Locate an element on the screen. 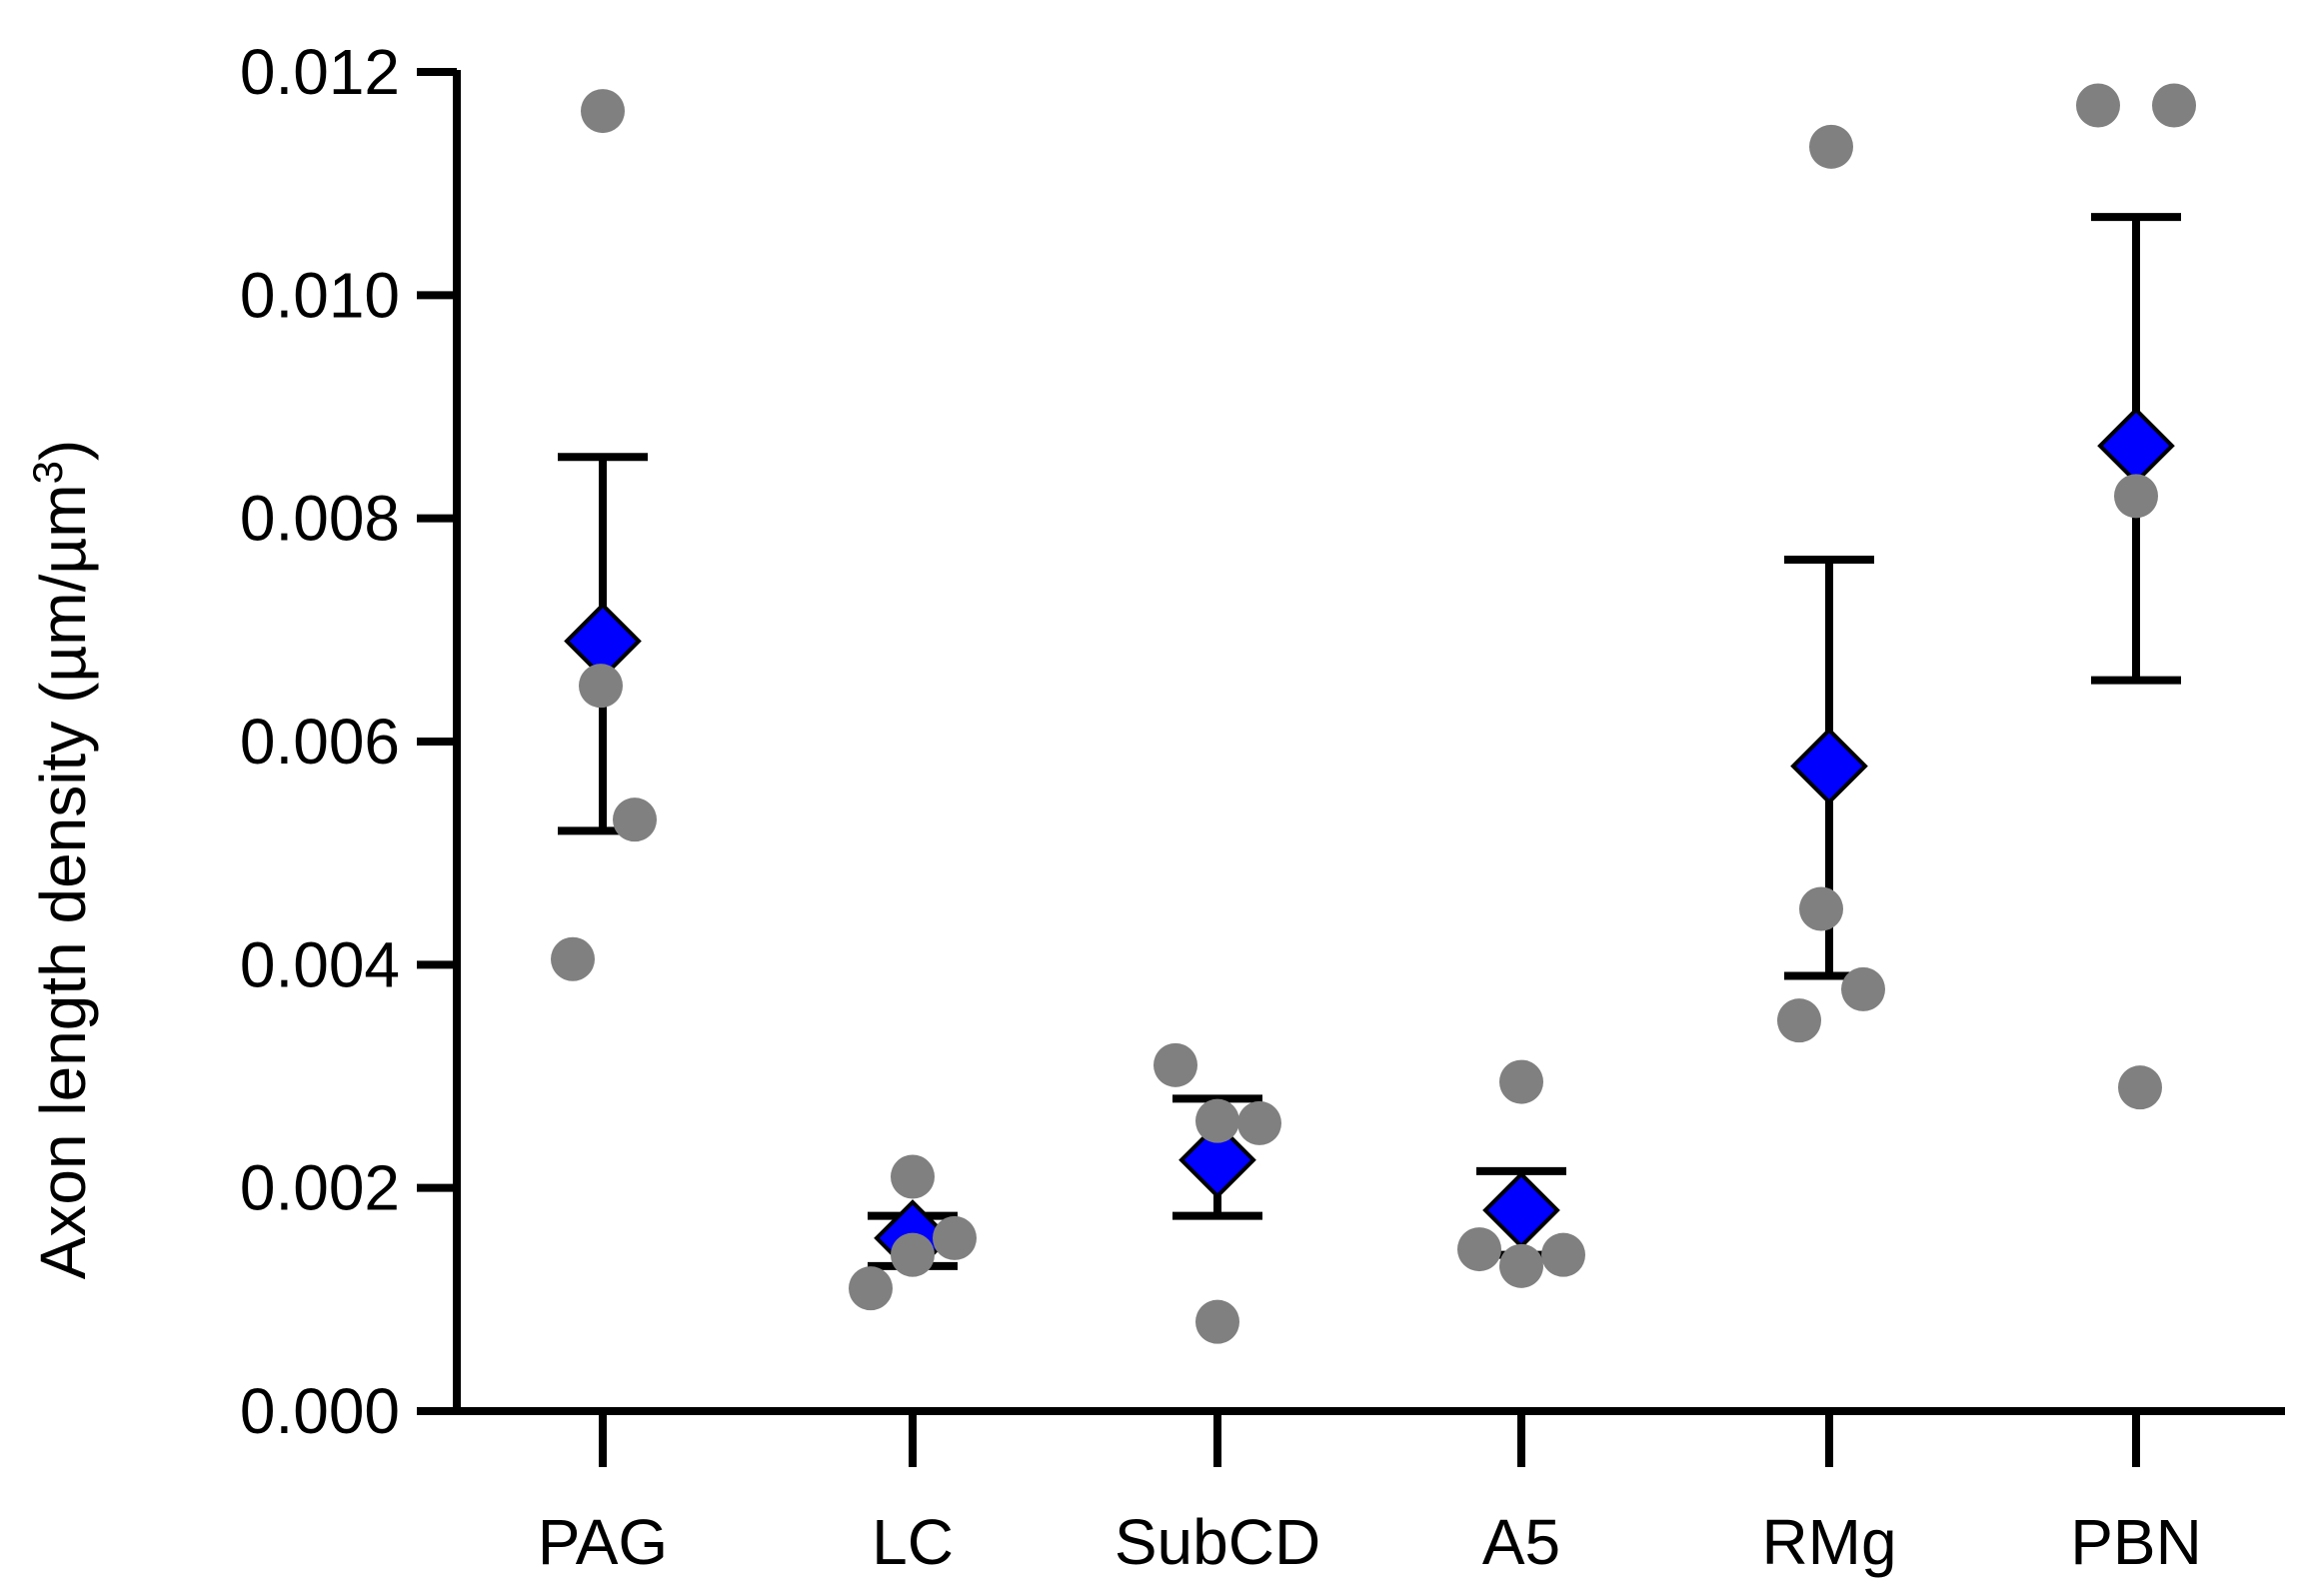  x-tick-label: LC is located at coordinates (913, 1542).